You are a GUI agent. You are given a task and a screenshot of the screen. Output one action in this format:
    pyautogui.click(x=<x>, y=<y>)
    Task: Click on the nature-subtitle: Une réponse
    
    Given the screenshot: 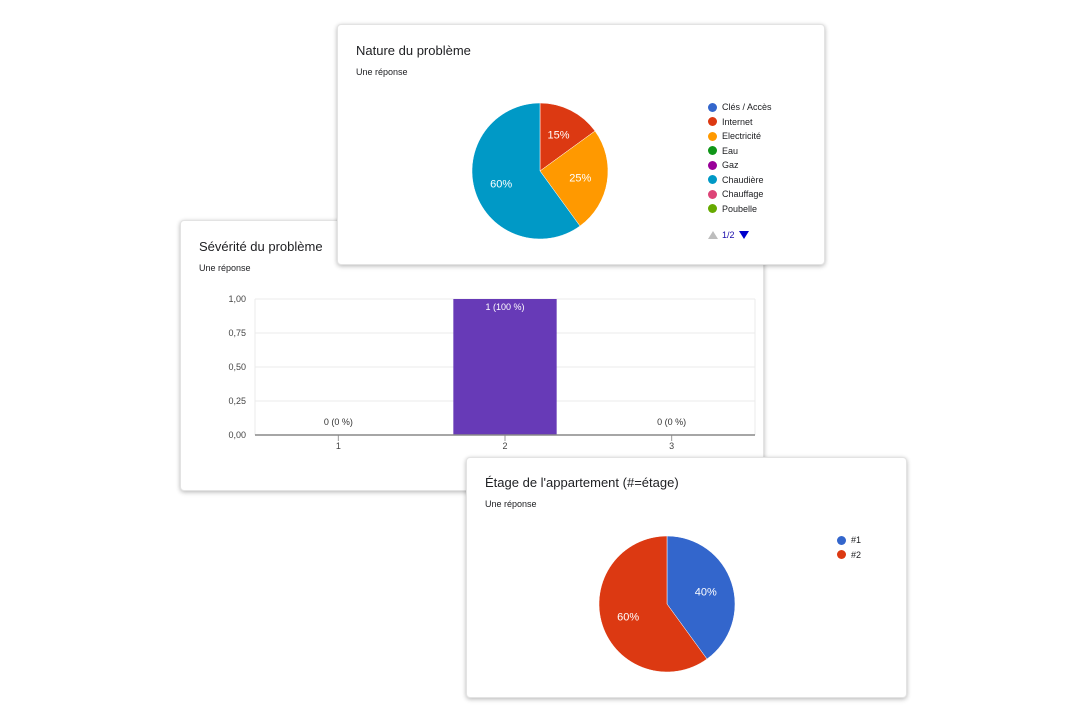 What is the action you would take?
    pyautogui.click(x=382, y=72)
    